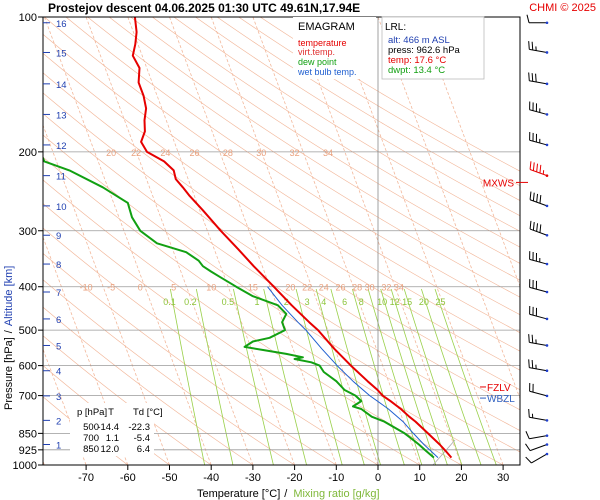  What do you see at coordinates (190, 302) in the screenshot?
I see `mixing-ratio-label: 0.2` at bounding box center [190, 302].